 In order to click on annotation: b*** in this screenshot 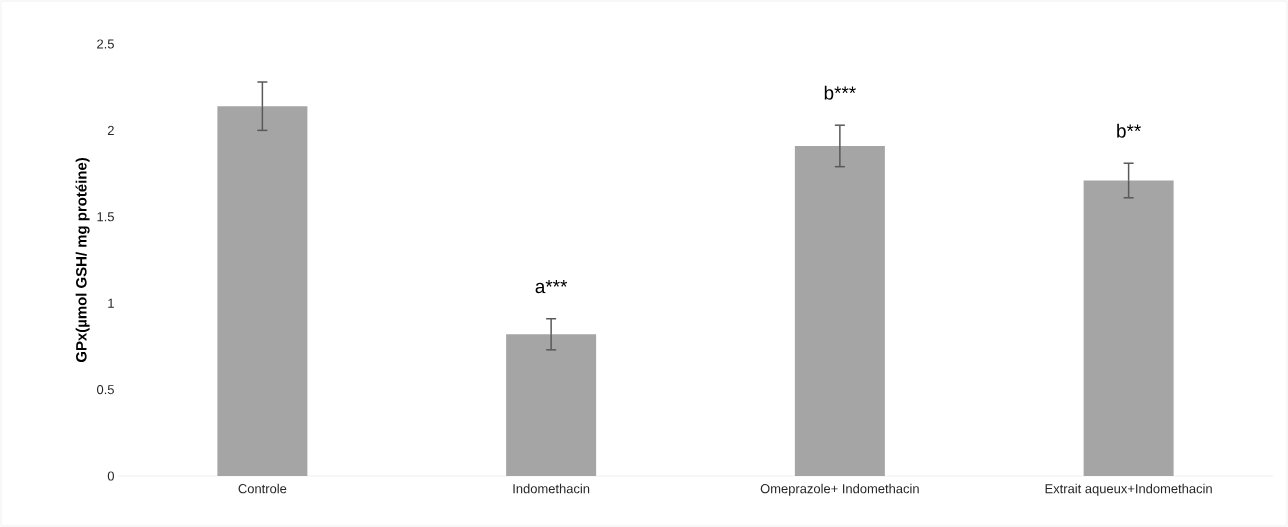, I will do `click(840, 92)`.